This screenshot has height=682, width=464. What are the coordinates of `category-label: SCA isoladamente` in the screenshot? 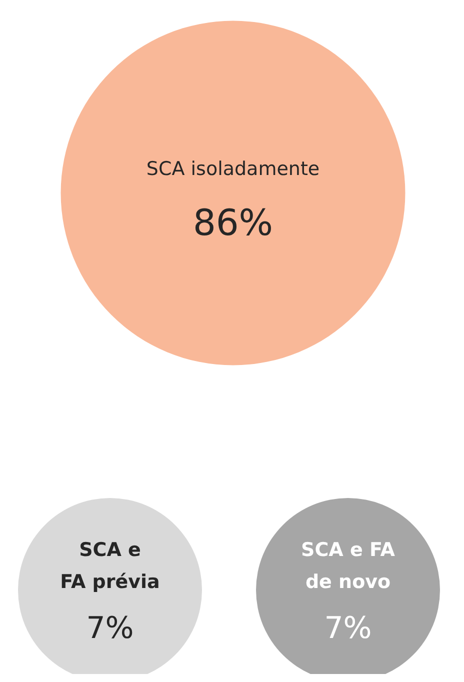 It's located at (233, 169).